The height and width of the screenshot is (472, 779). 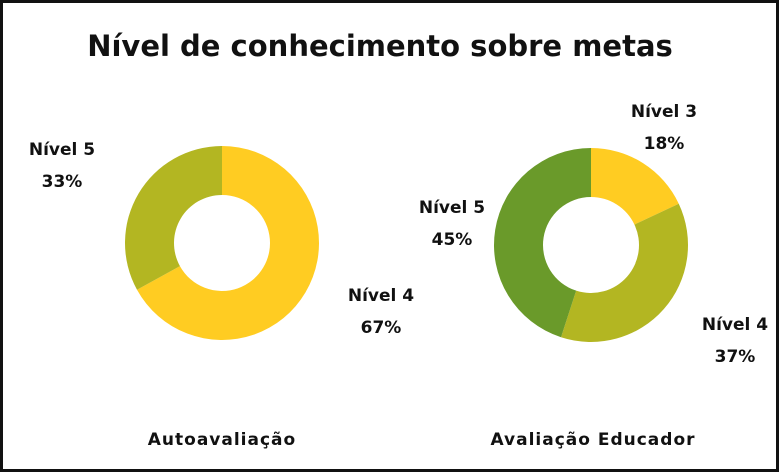 I want to click on category-label: Nível 3, so click(x=664, y=112).